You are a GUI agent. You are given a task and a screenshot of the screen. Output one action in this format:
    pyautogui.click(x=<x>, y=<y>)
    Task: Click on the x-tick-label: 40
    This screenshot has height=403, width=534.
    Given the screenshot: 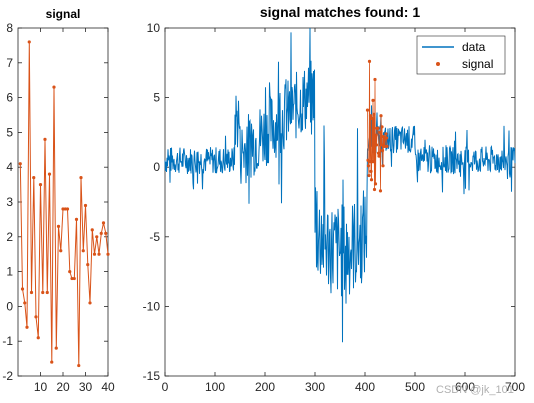 What is the action you would take?
    pyautogui.click(x=108, y=387)
    